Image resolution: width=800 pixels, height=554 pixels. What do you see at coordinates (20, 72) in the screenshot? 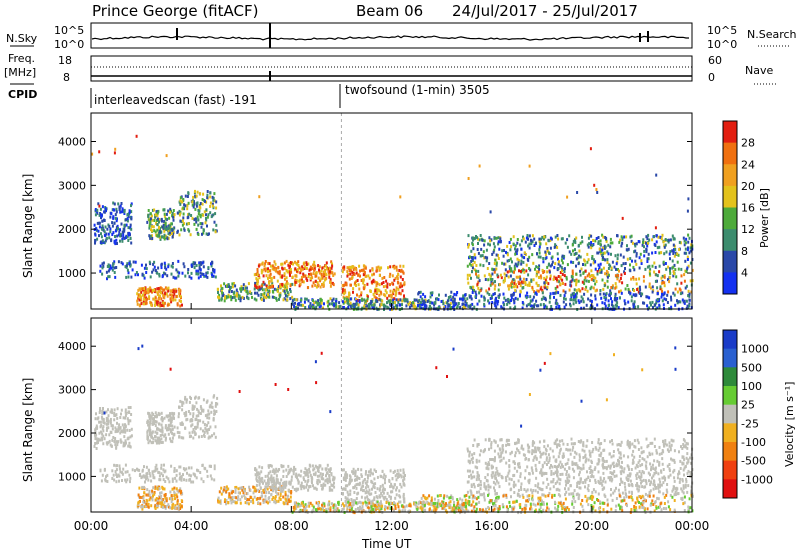
I see `freq-unit: [MHz]` at bounding box center [20, 72].